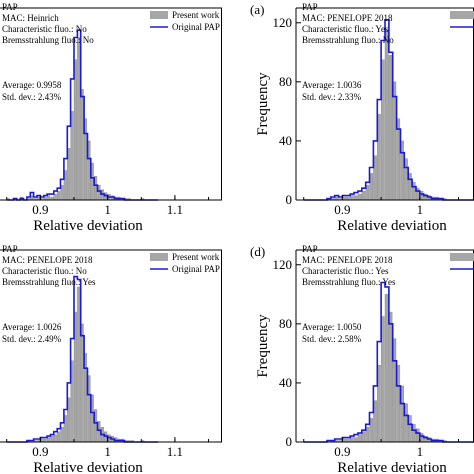  What do you see at coordinates (32, 97) in the screenshot?
I see `stats-line: Std. dev.: 2.43%` at bounding box center [32, 97].